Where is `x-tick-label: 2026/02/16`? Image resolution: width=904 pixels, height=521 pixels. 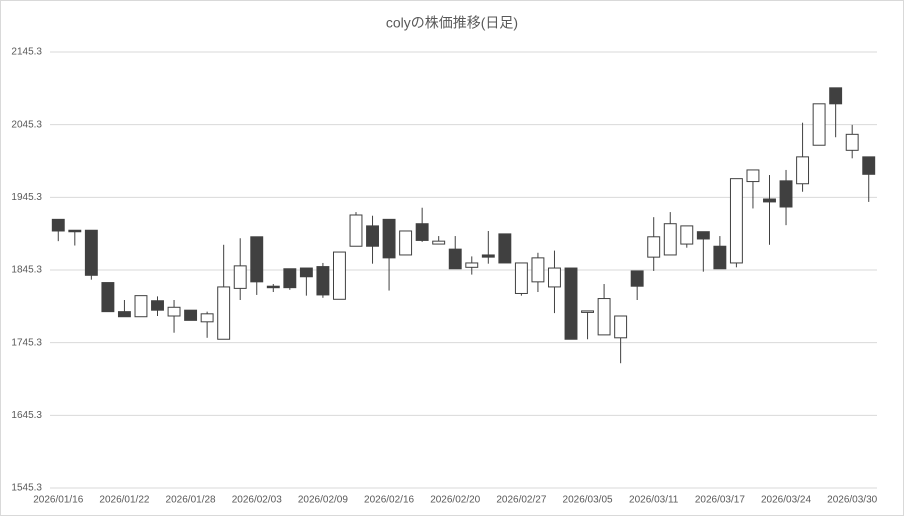
x-tick-label: 2026/02/16 is located at coordinates (389, 500).